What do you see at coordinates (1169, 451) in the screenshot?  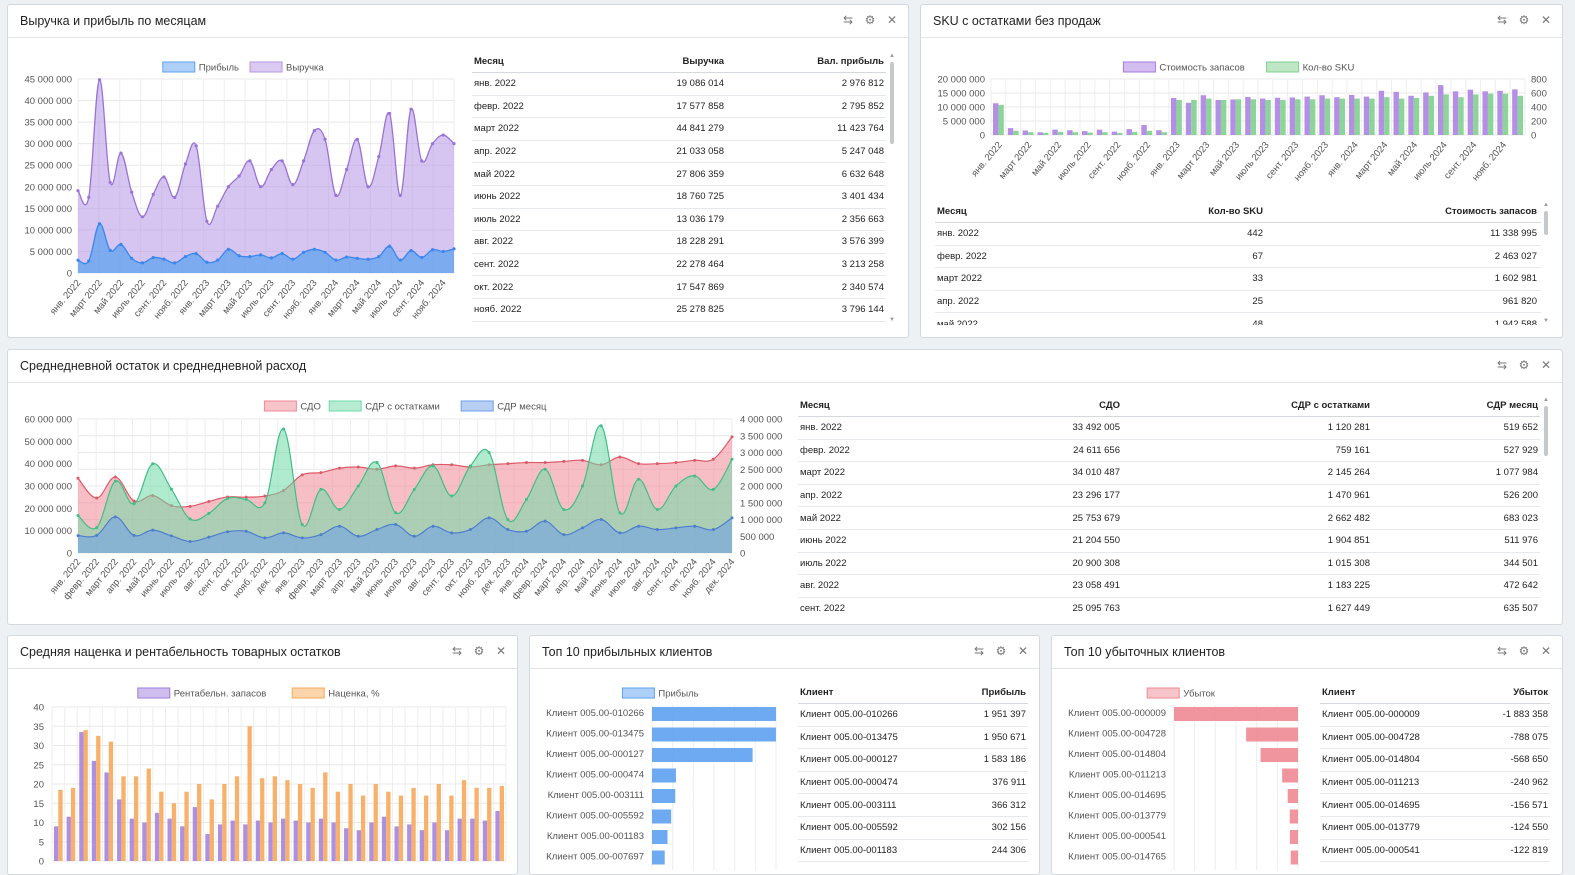 I see `table-row: февр. 2022 24 611 656 759 161 527 929` at bounding box center [1169, 451].